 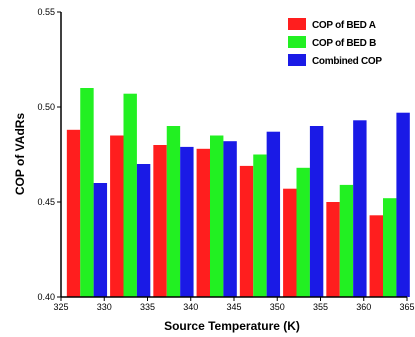 I want to click on x-tick-label: 355, so click(x=320, y=307).